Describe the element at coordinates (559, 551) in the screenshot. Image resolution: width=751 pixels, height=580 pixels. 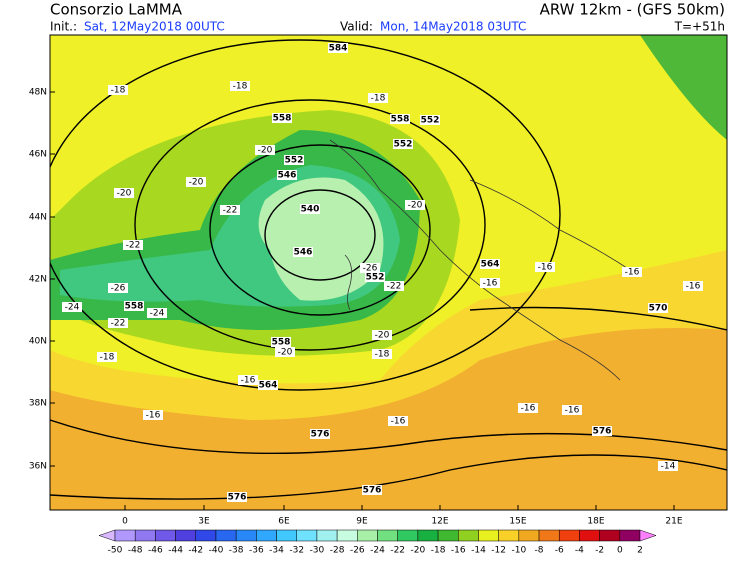
I see `colorbar-label: -6` at that location.